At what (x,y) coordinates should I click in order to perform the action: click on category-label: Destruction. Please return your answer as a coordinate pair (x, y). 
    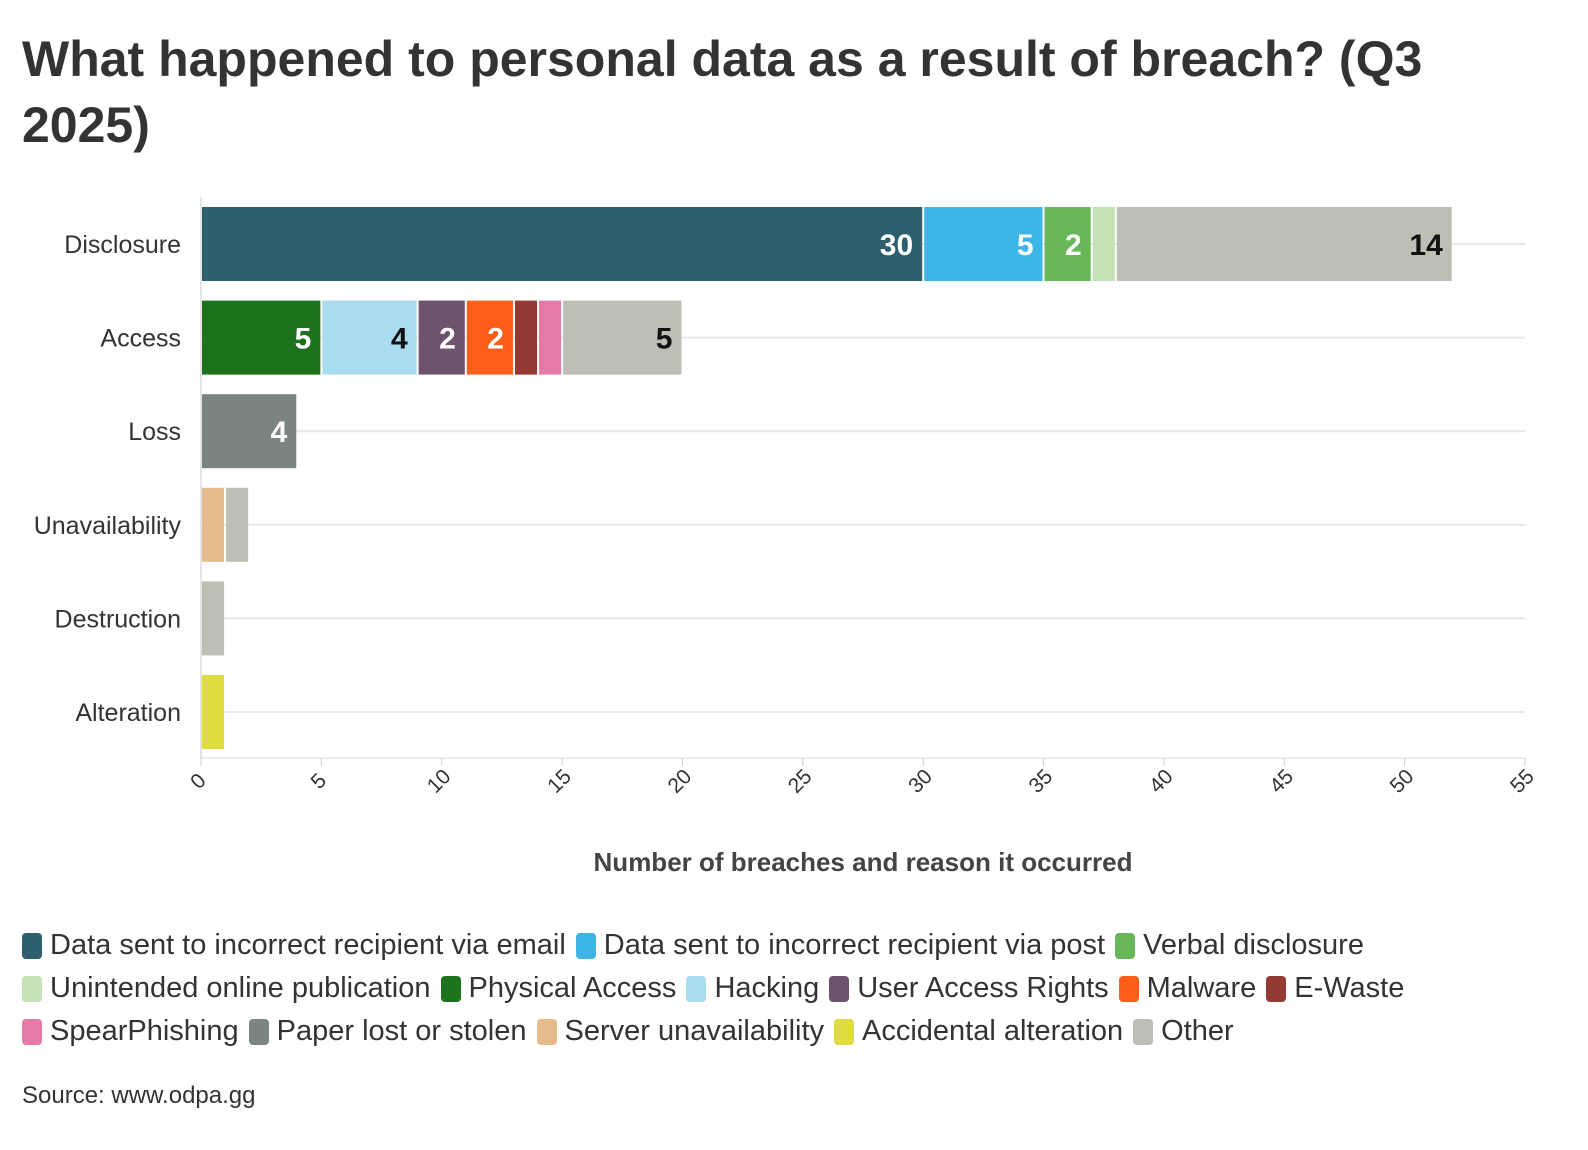
    Looking at the image, I should click on (118, 619).